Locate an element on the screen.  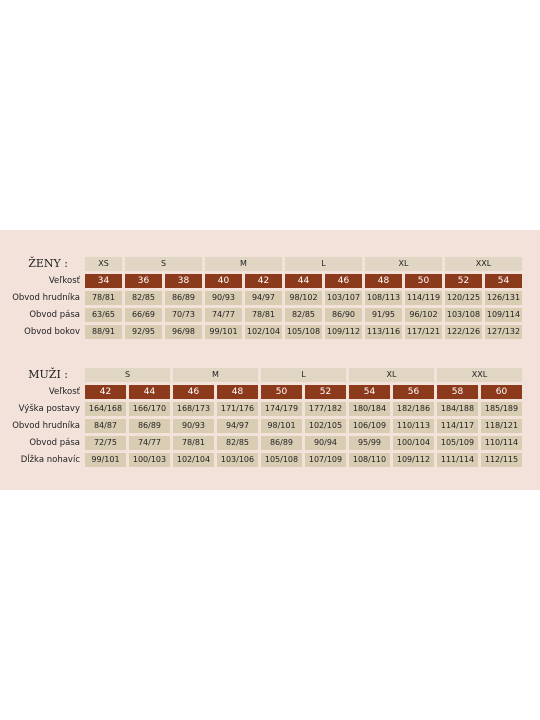
value-cell: 72/75 is located at coordinates (105, 443).